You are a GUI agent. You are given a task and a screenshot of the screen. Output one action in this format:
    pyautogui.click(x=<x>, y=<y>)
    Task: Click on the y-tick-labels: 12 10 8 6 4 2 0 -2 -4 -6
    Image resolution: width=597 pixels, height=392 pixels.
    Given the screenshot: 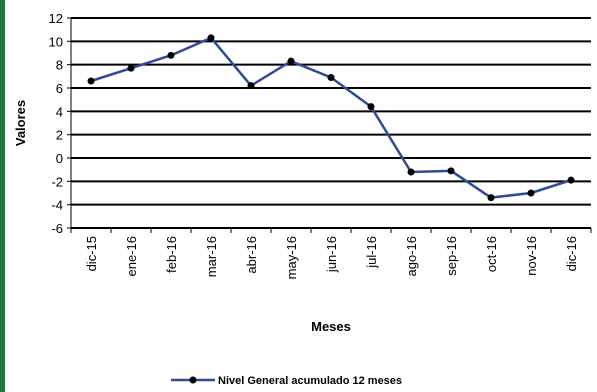 What is the action you would take?
    pyautogui.click(x=56, y=123)
    